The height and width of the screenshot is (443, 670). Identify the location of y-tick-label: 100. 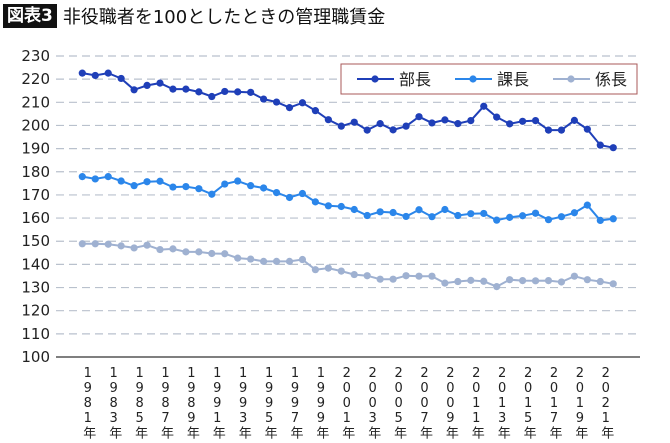
(35, 357).